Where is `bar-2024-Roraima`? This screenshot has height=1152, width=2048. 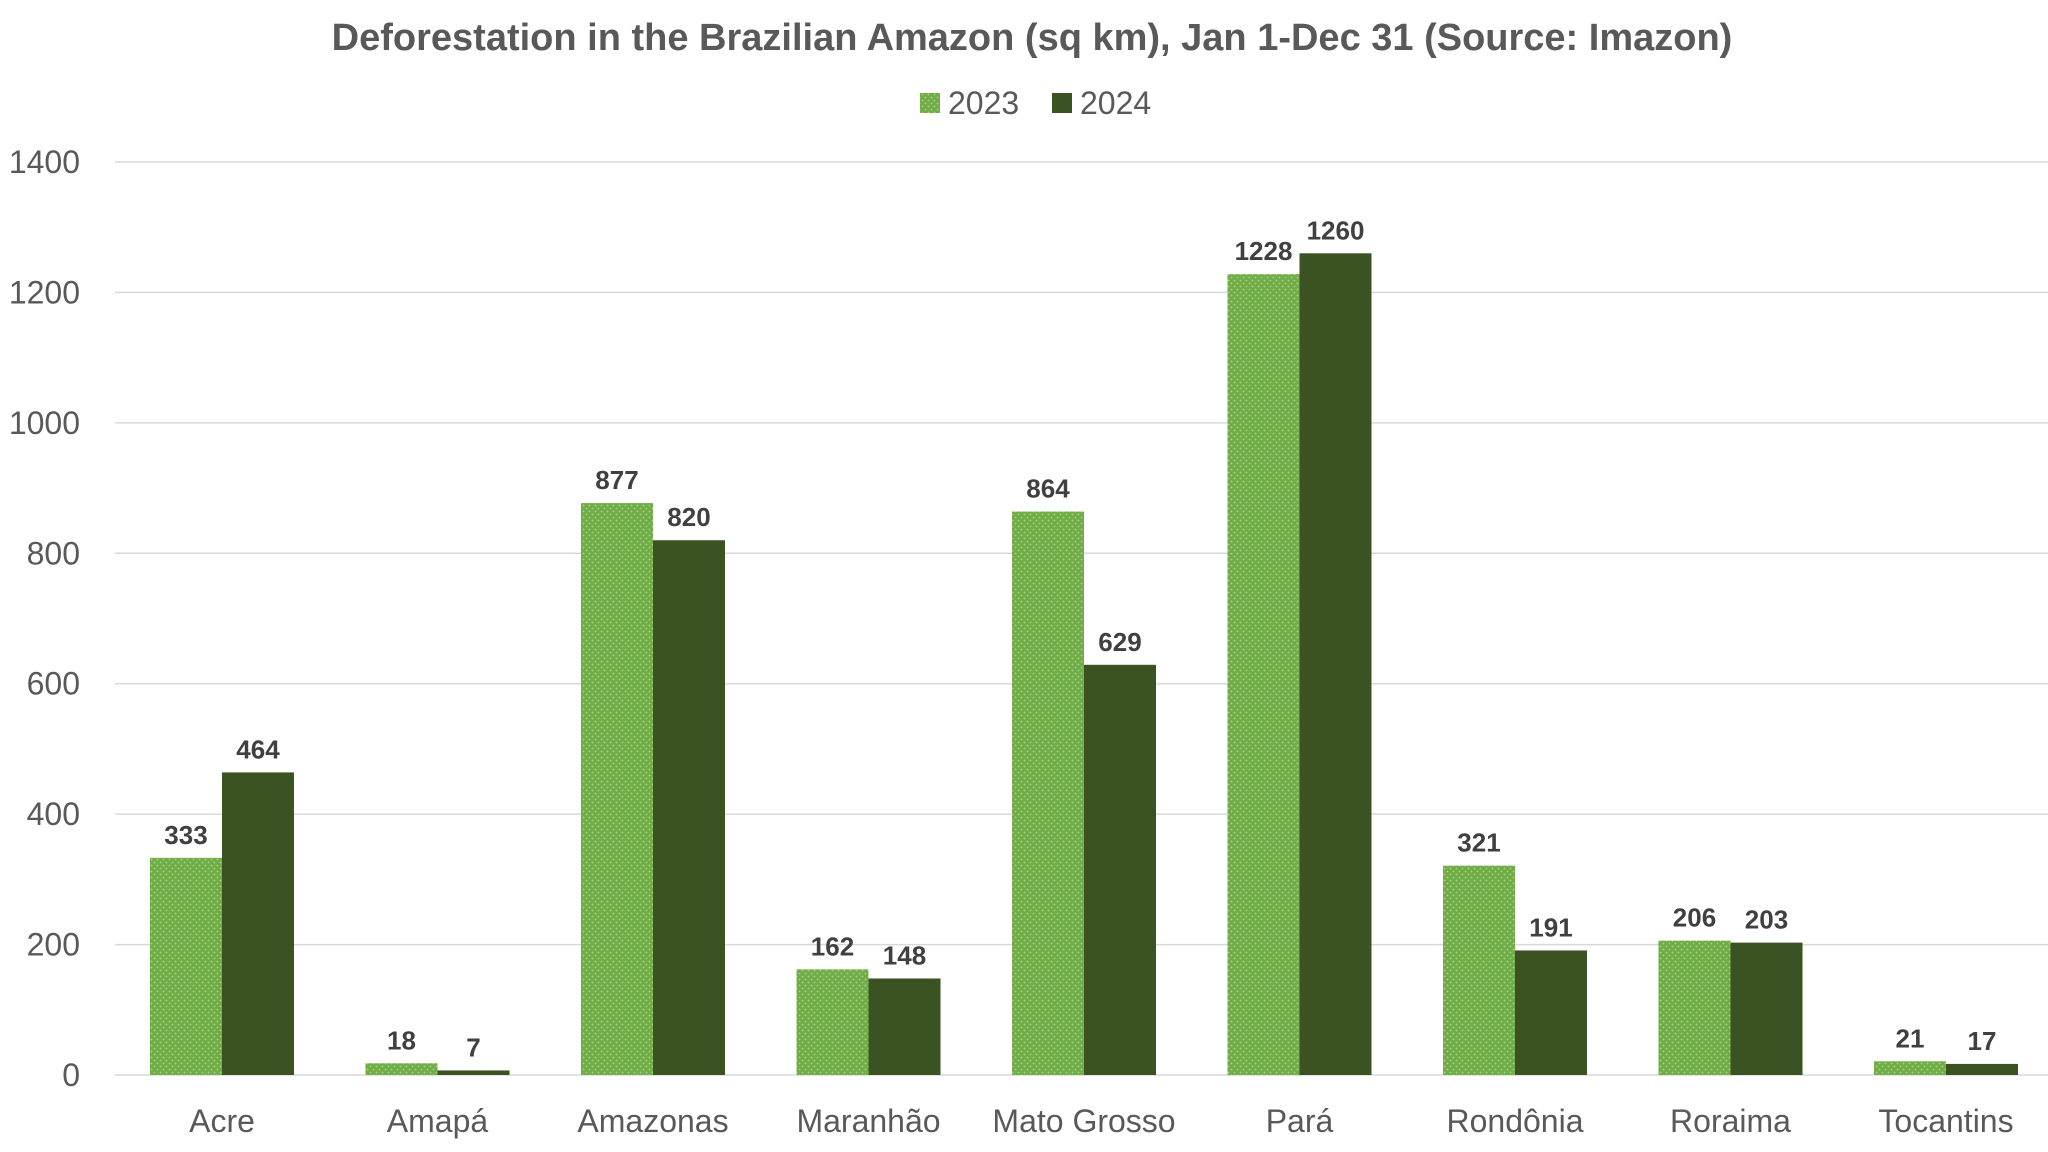 bar-2024-Roraima is located at coordinates (1766, 1008).